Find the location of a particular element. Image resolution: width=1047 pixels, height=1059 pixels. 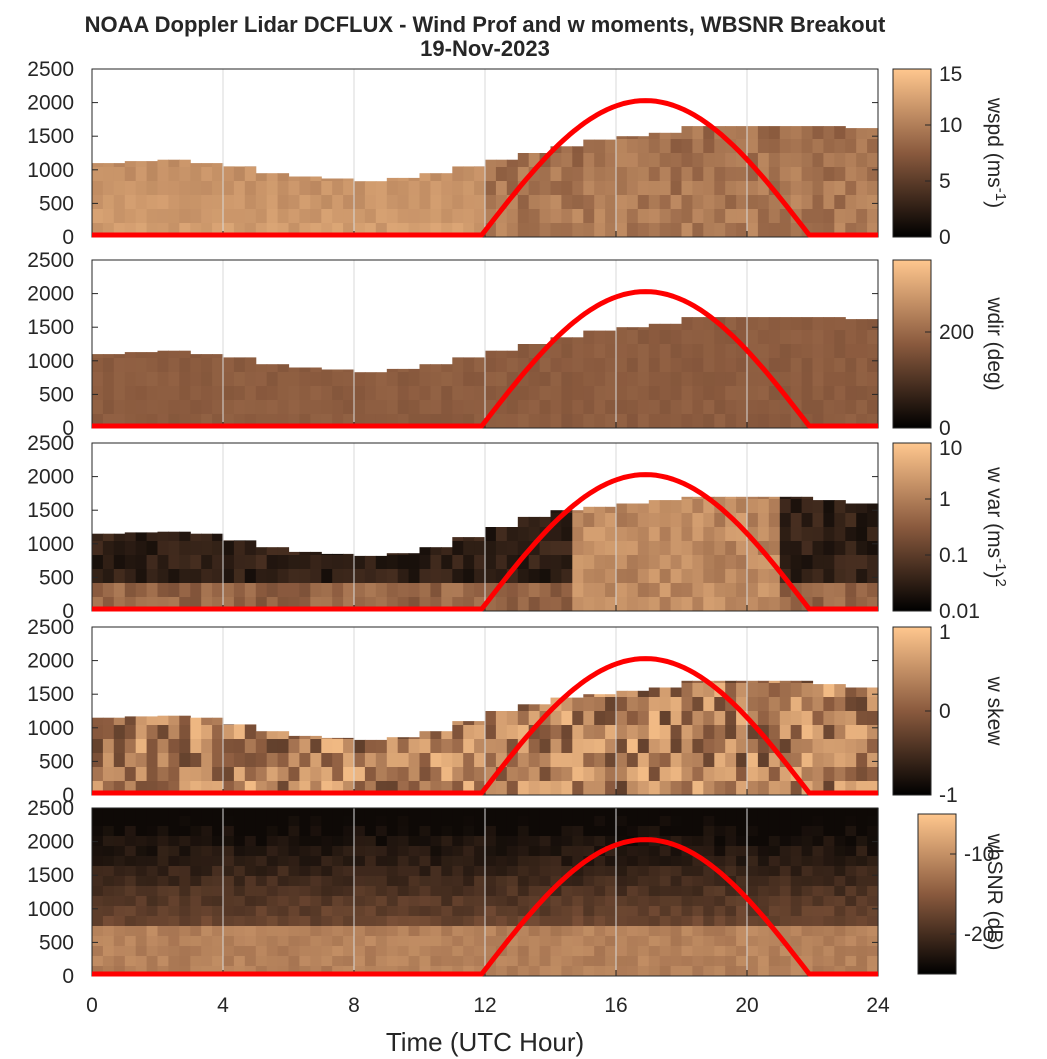

colorbar-tick-label: 1 is located at coordinates (945, 499).